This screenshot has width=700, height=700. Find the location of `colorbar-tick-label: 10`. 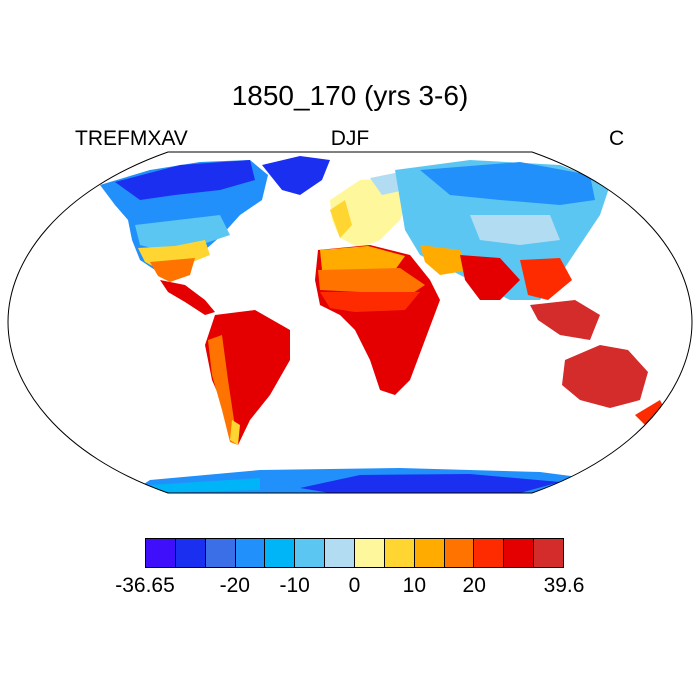

colorbar-tick-label: 10 is located at coordinates (414, 585).